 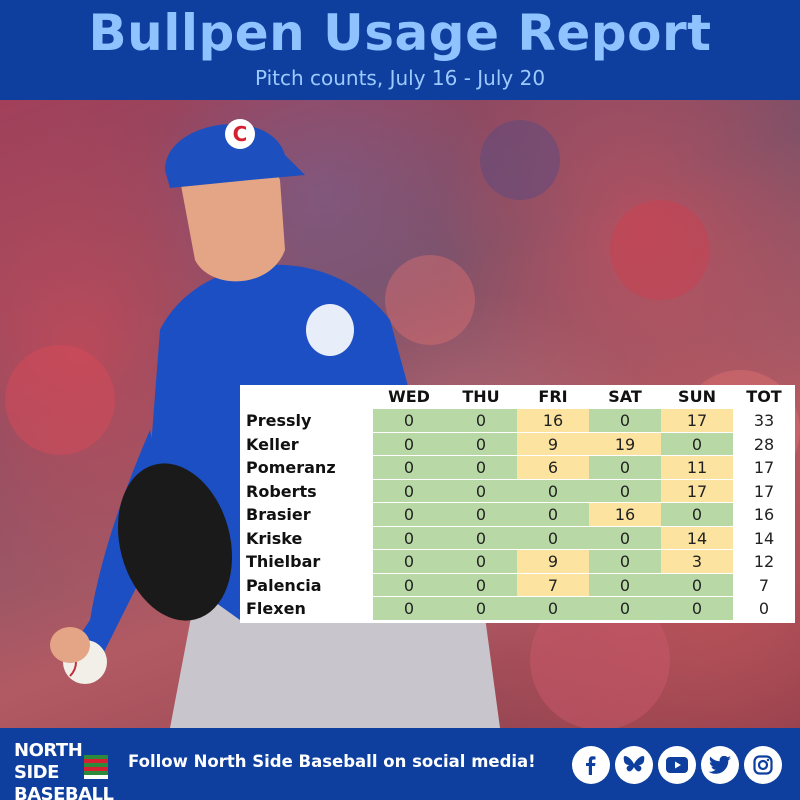 I want to click on north-side-baseball-logo: NORTH SIDE BASEBALL, so click(x=69, y=770).